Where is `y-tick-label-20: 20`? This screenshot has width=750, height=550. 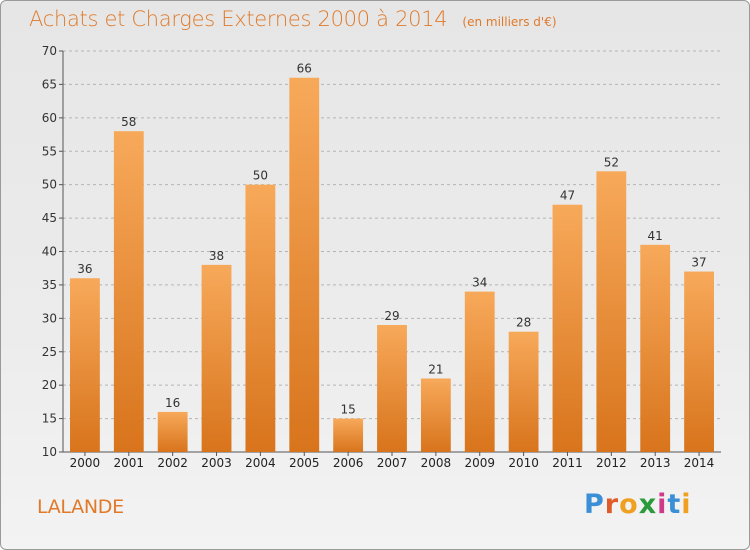
y-tick-label-20: 20 is located at coordinates (49, 385).